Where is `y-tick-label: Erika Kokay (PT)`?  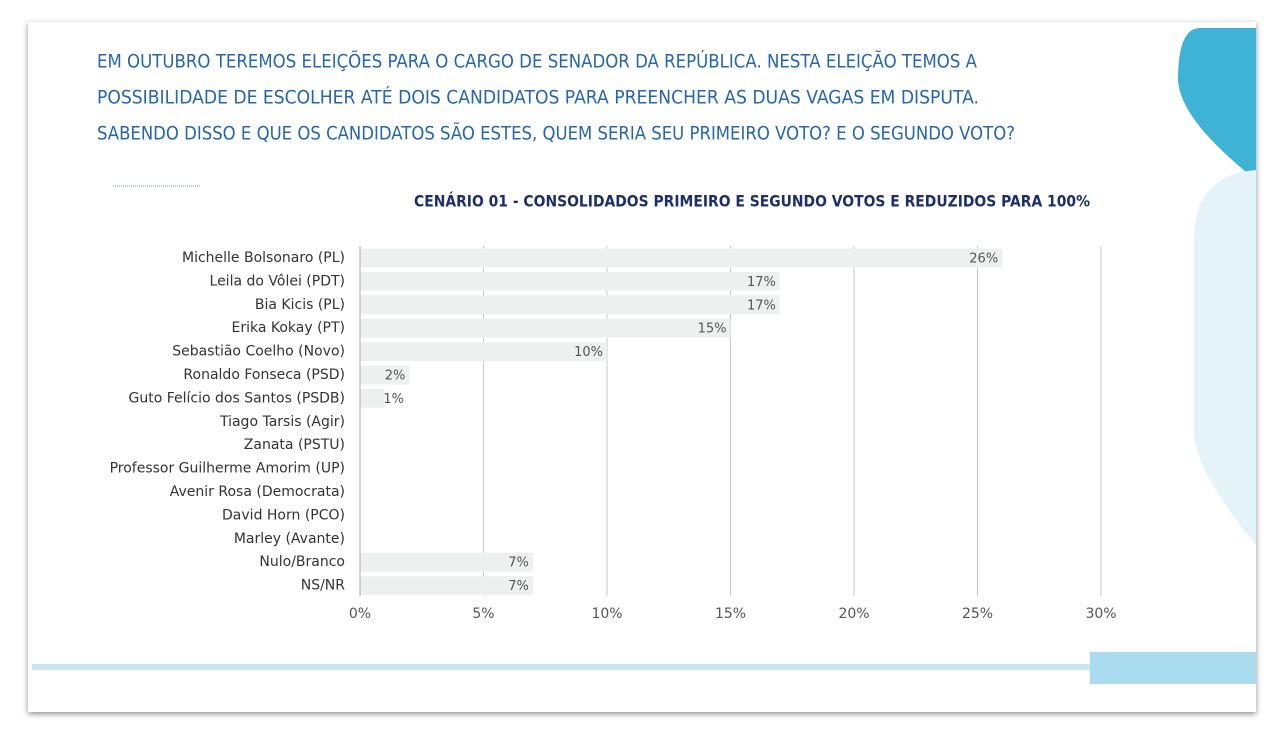
y-tick-label: Erika Kokay (PT) is located at coordinates (288, 328).